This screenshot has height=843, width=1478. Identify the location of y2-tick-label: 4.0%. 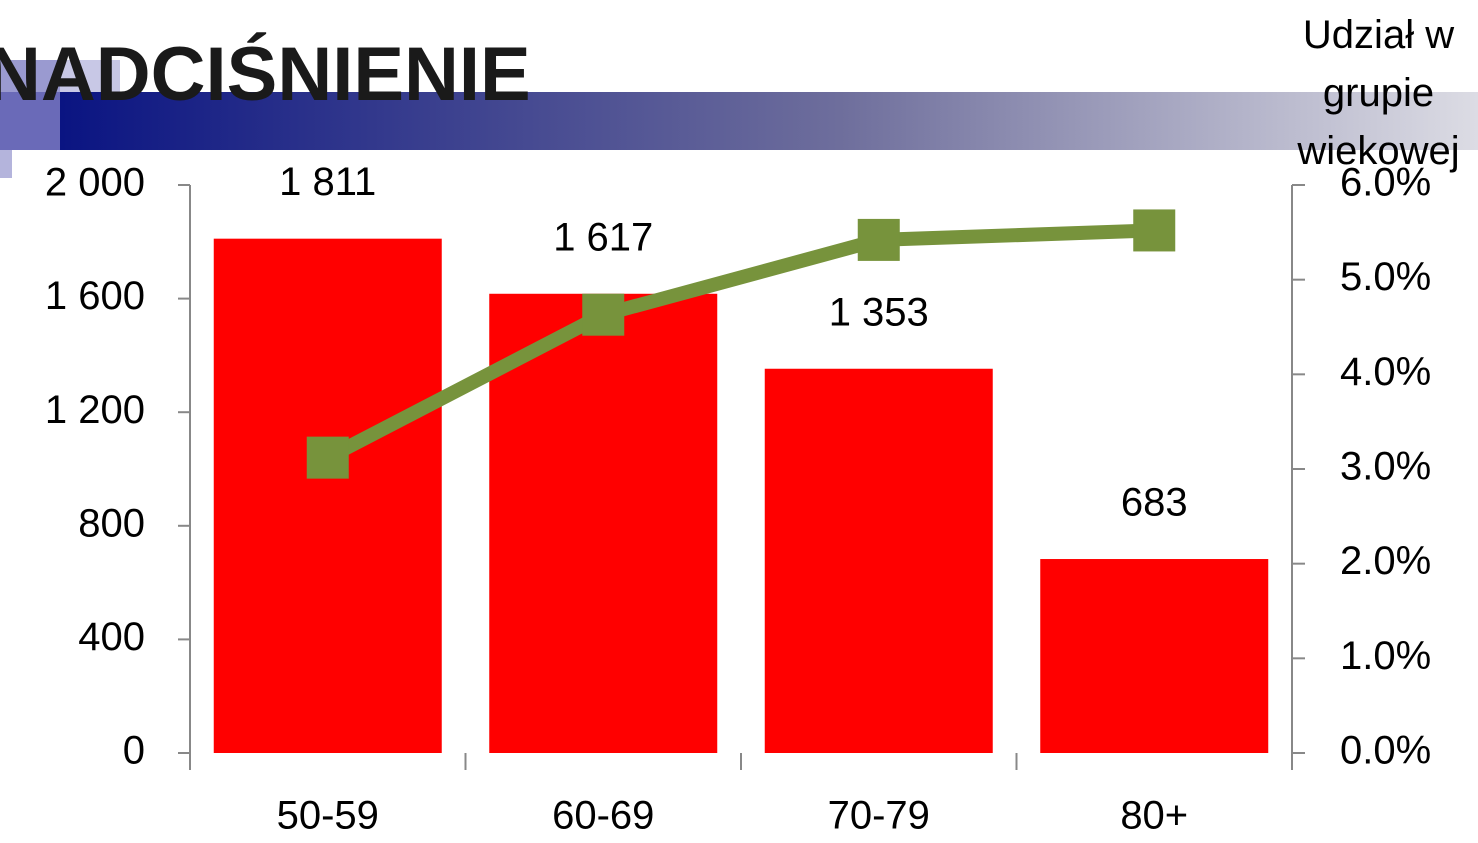
(1385, 372).